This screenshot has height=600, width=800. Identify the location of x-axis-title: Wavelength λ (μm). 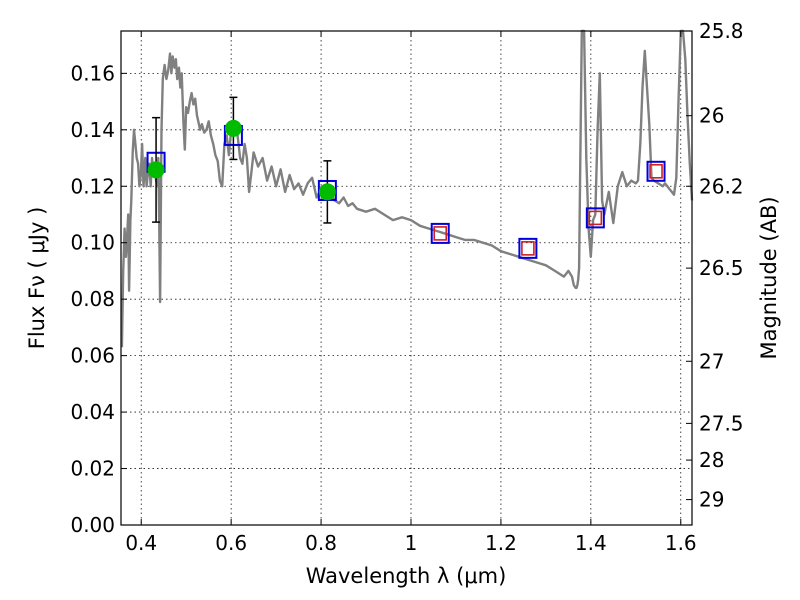
(406, 576).